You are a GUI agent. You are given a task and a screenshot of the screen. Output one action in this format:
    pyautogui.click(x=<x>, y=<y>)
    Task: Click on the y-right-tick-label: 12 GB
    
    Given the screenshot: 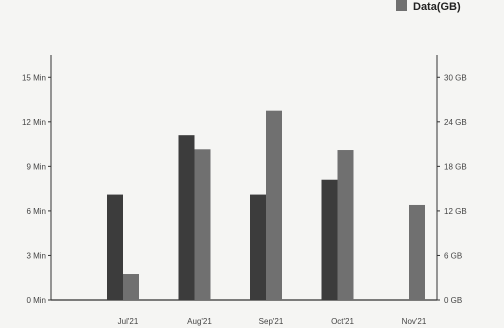 What is the action you would take?
    pyautogui.click(x=455, y=211)
    